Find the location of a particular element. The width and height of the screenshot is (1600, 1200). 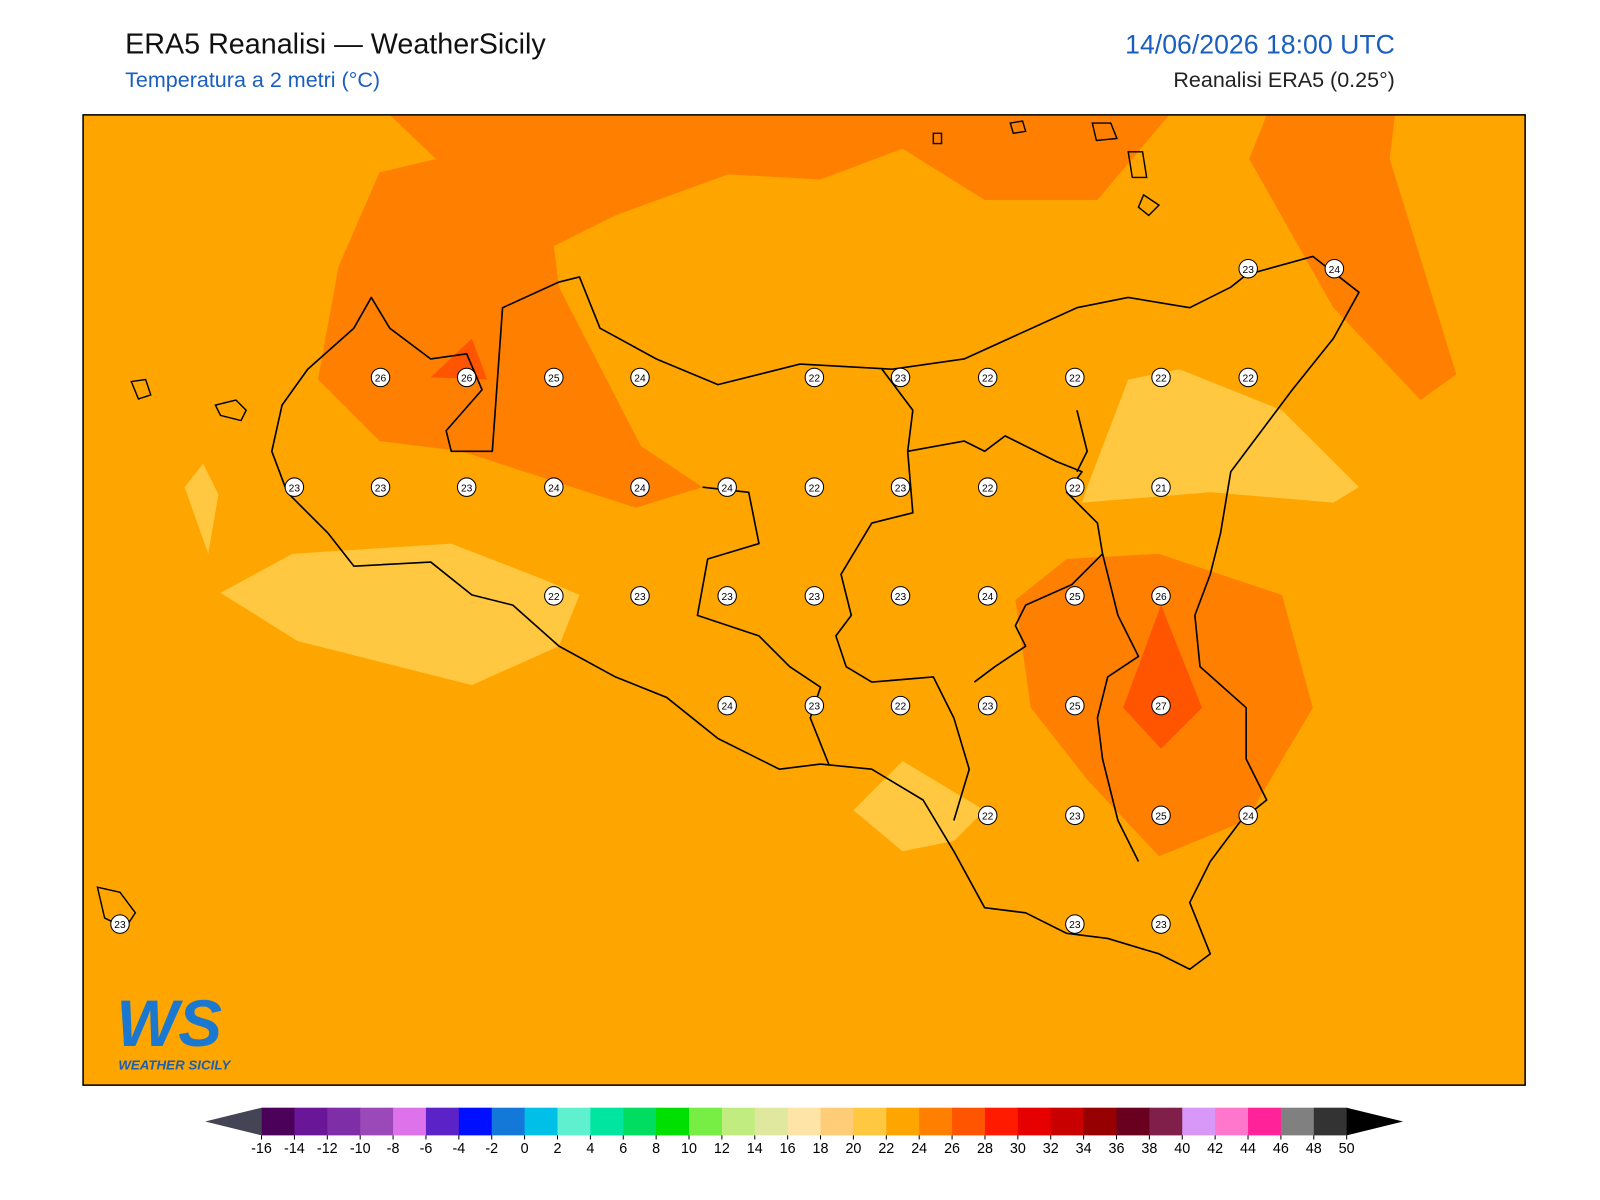

colorbar-tick-label: 44 is located at coordinates (1248, 1149).